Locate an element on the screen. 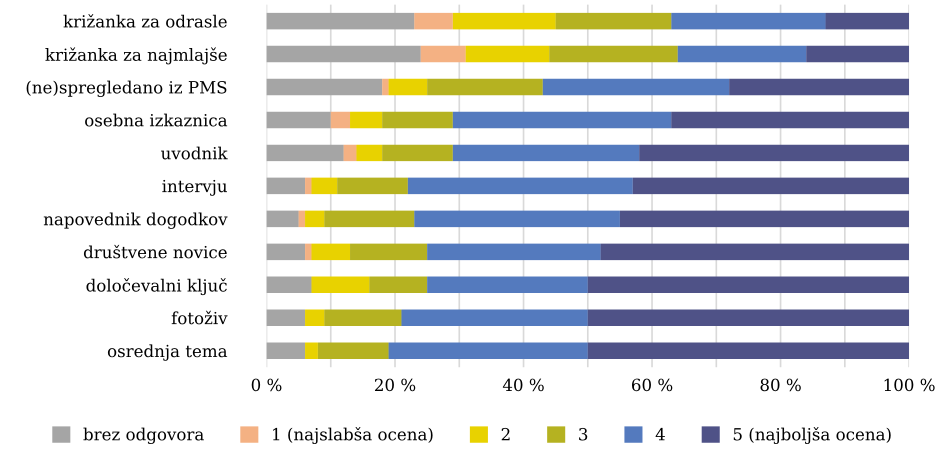 The image size is (945, 459). y-tick-label: fotoživ is located at coordinates (200, 317).